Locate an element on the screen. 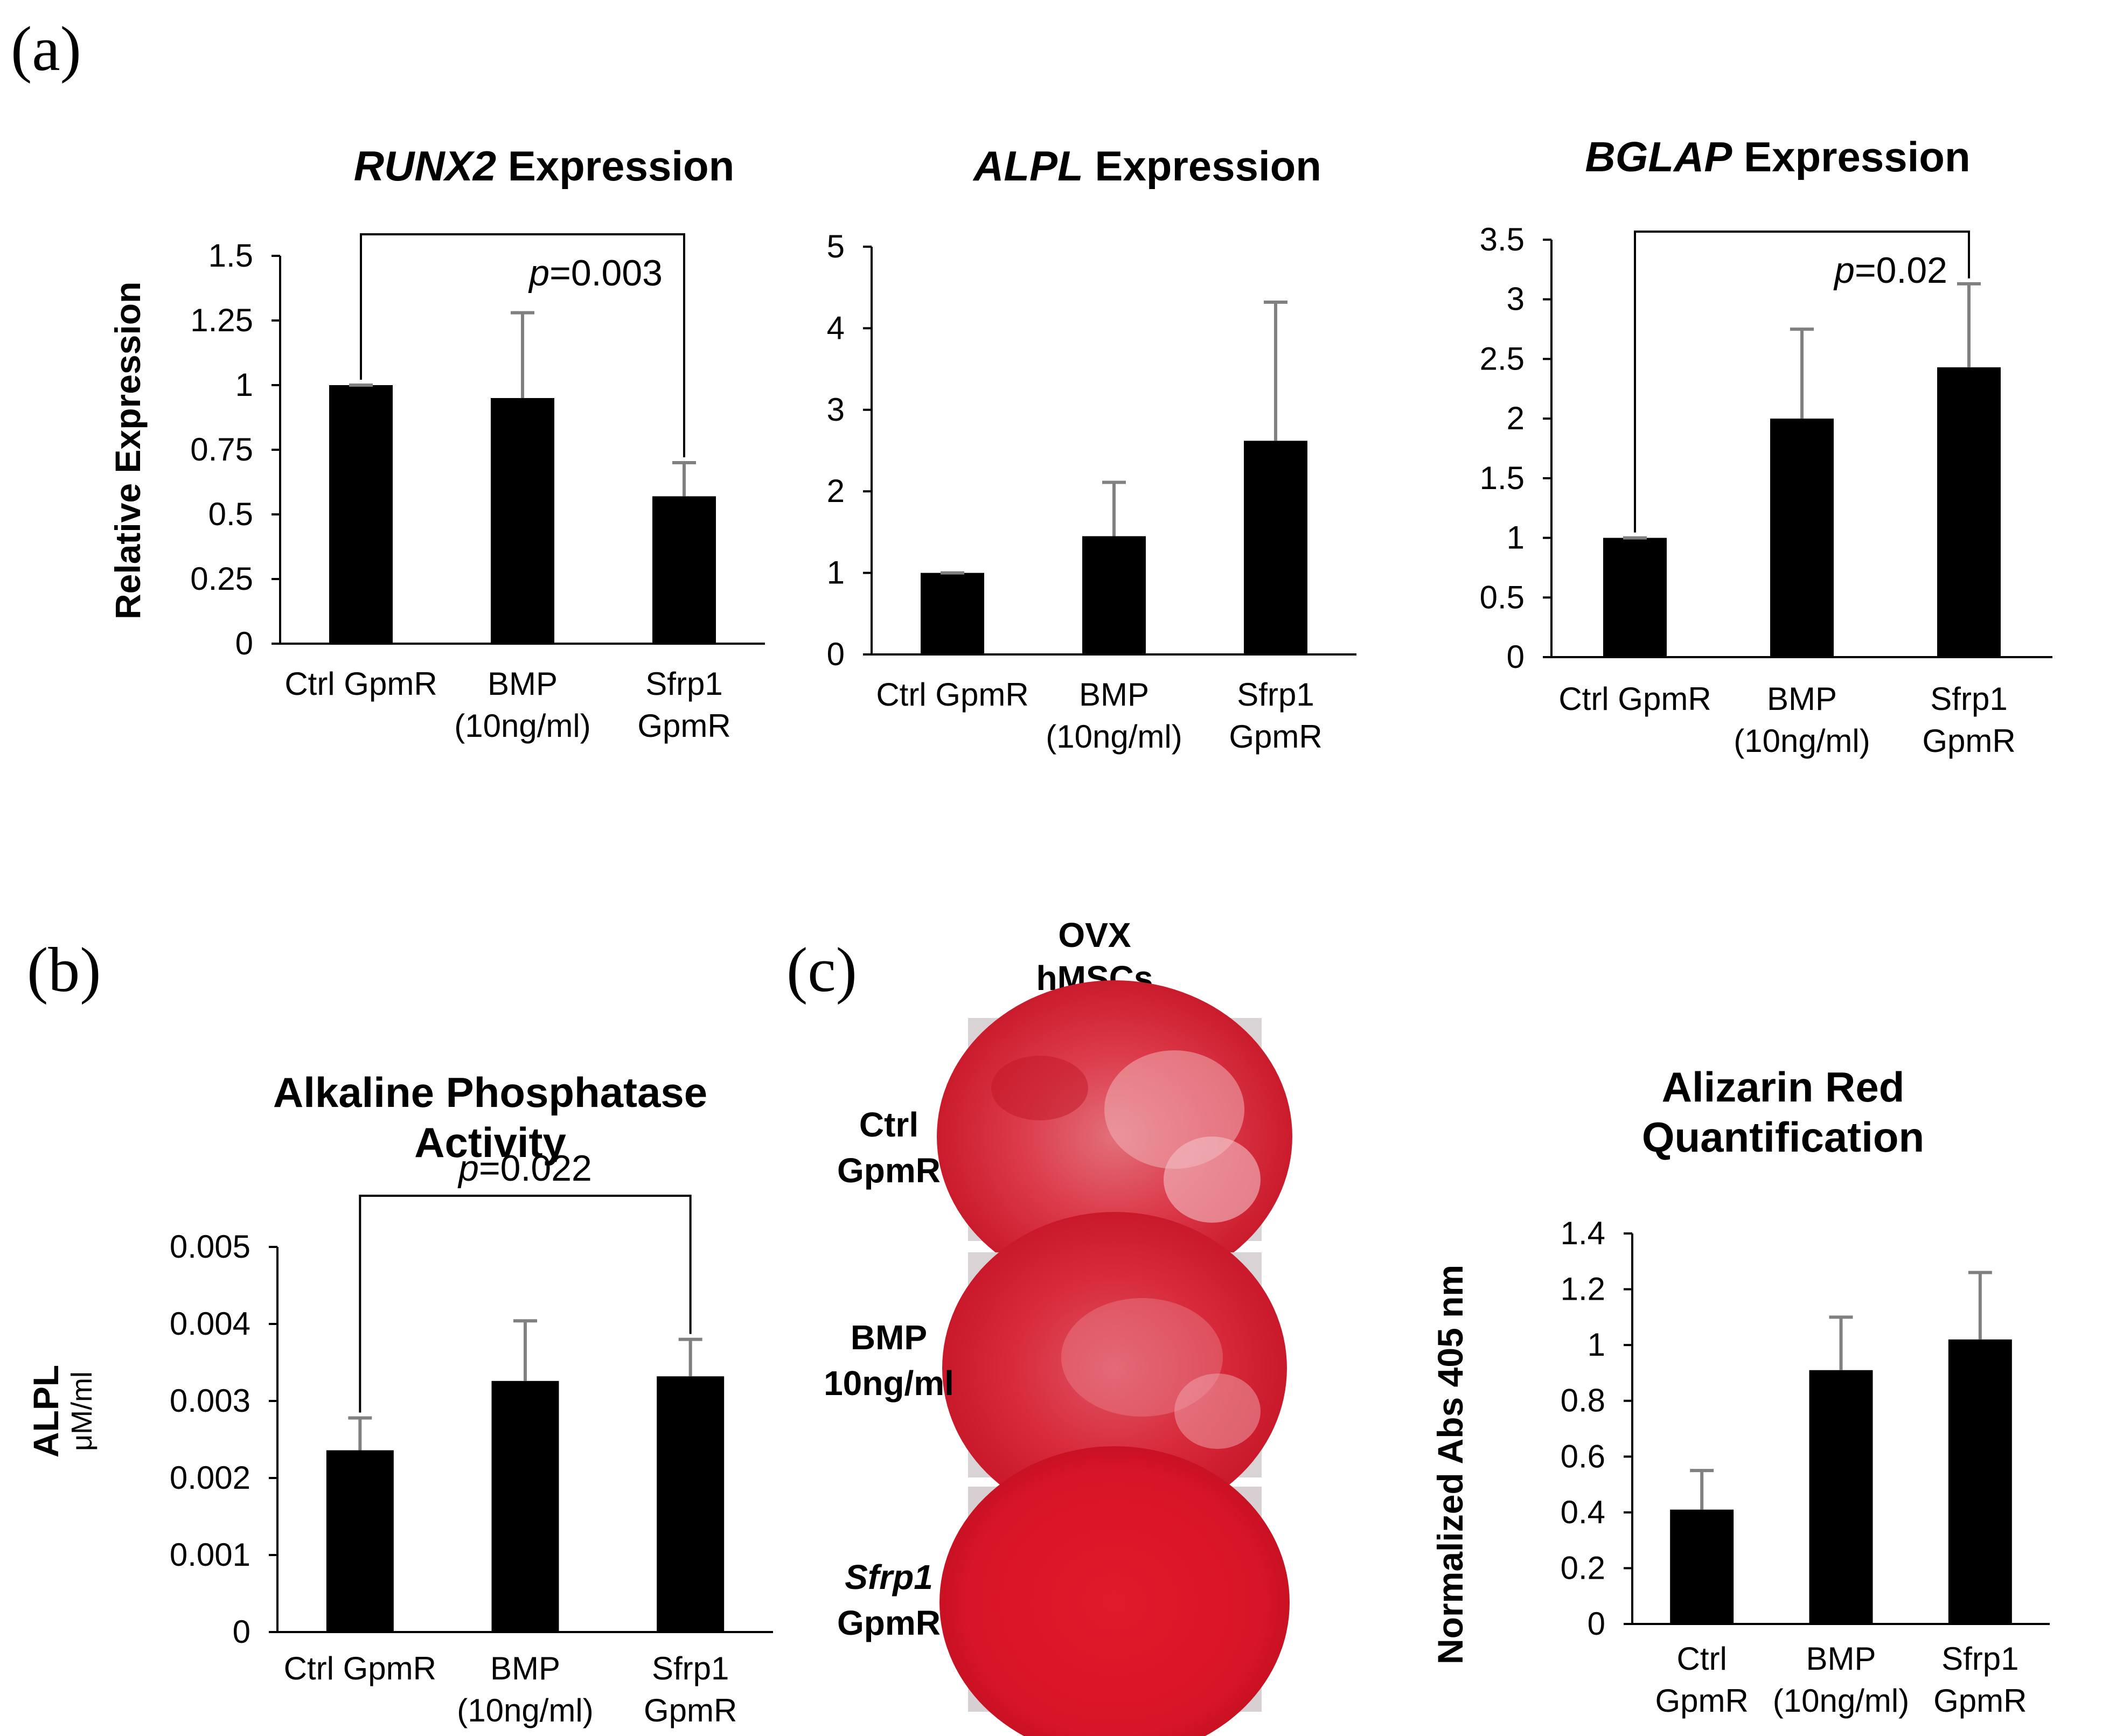  p-value-text: =0.022 is located at coordinates (535, 1168).